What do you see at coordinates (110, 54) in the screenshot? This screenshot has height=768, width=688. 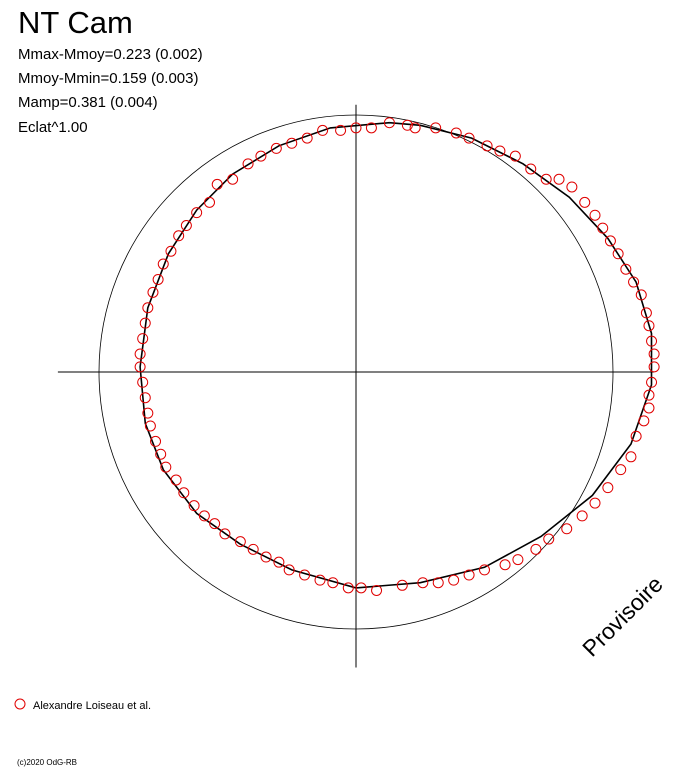 I see `annotation: Mmax-Mmoy=0.223 (0.002)` at bounding box center [110, 54].